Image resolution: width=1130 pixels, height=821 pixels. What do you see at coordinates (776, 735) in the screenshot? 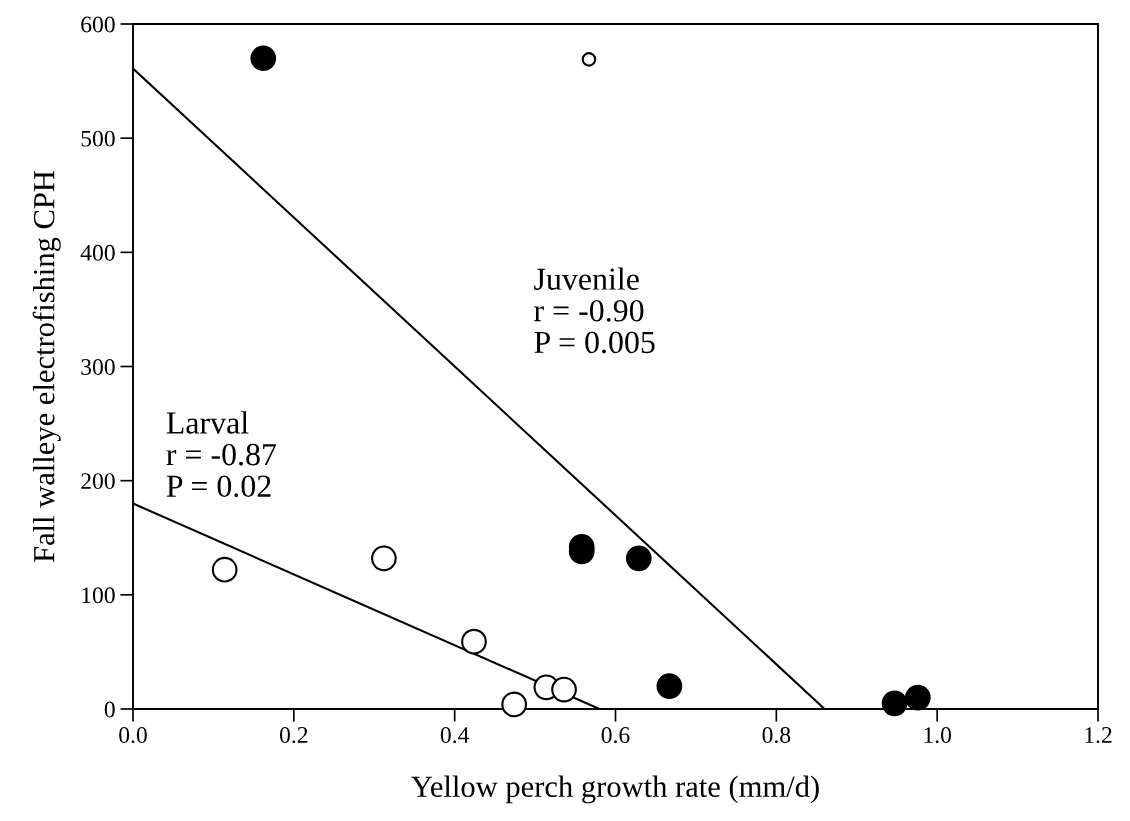
I see `x-tick-label: 0.8` at bounding box center [776, 735].